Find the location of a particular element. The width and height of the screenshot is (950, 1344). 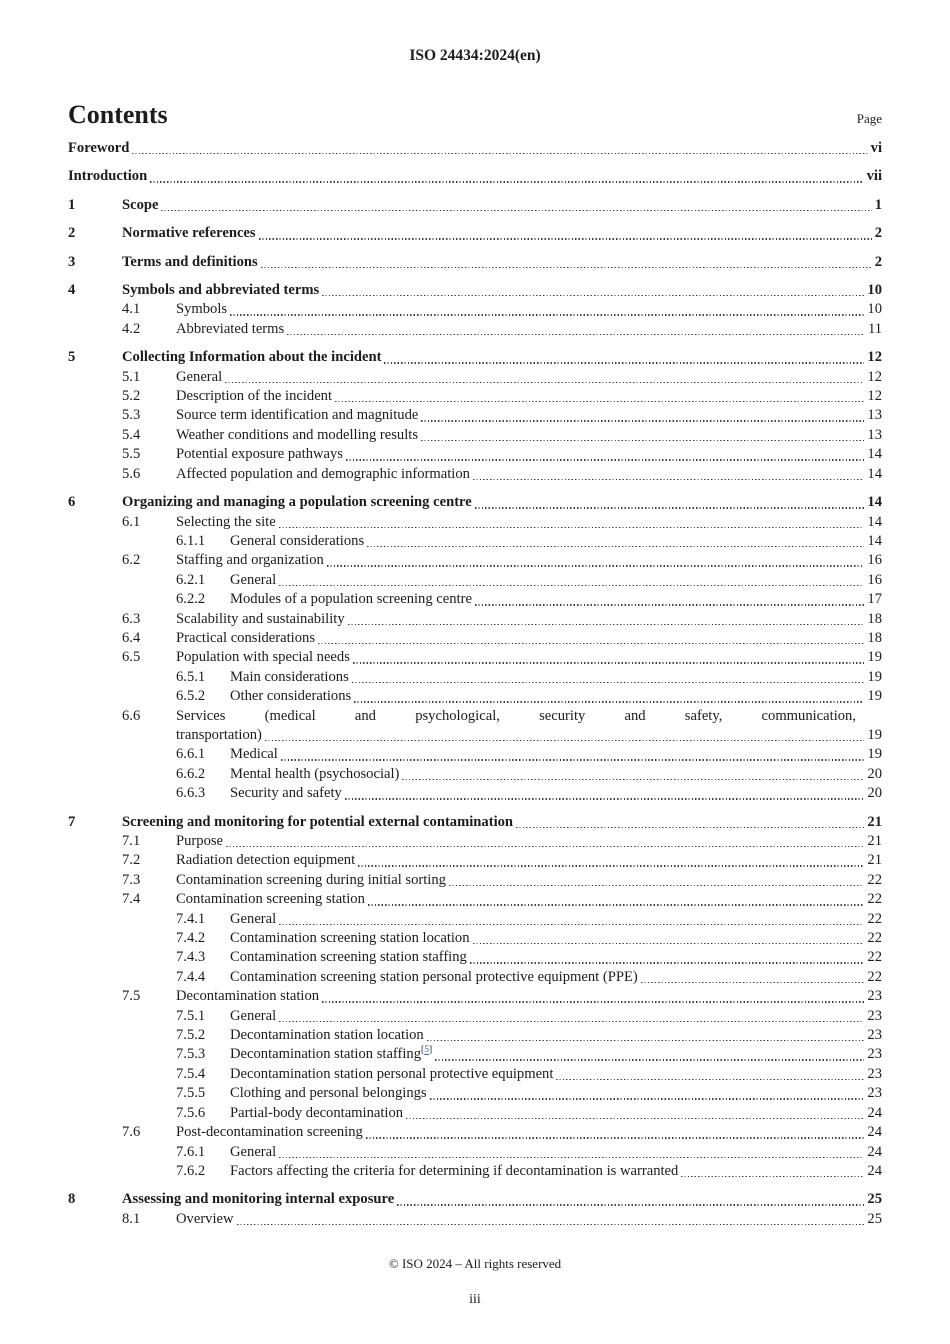

citation-bracket-open: [ is located at coordinates (423, 1050).